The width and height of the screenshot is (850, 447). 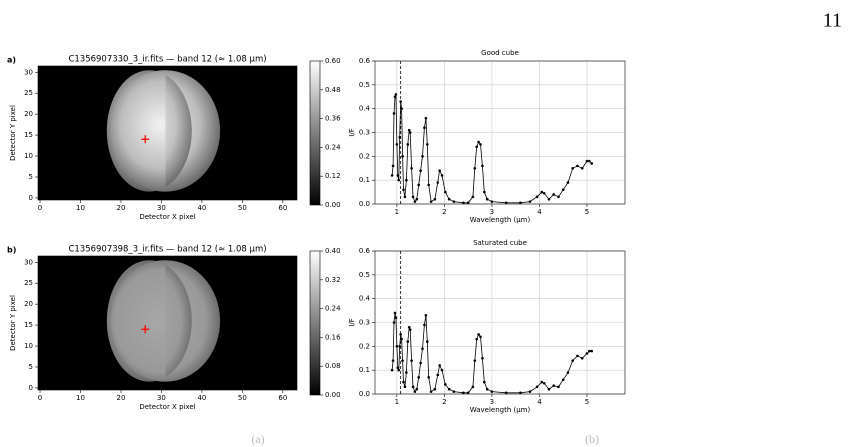 I want to click on y-tick-label: 0.5, so click(x=364, y=85).